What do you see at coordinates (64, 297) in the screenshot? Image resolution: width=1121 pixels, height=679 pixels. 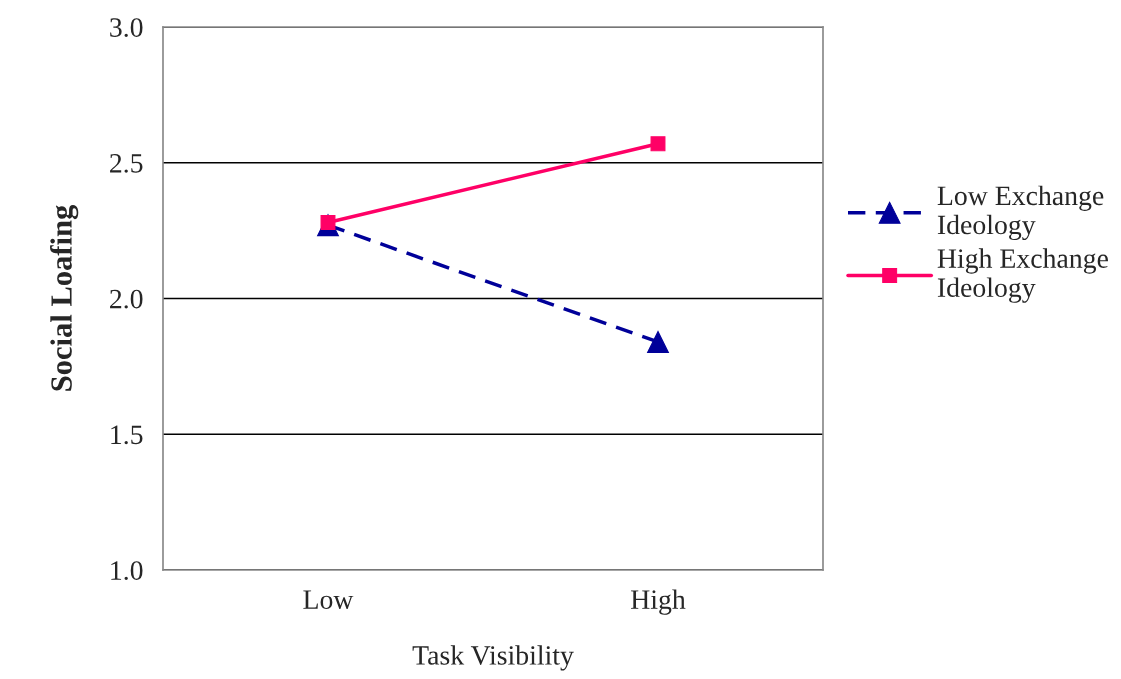 I see `y-axis-title: Social Loafing` at bounding box center [64, 297].